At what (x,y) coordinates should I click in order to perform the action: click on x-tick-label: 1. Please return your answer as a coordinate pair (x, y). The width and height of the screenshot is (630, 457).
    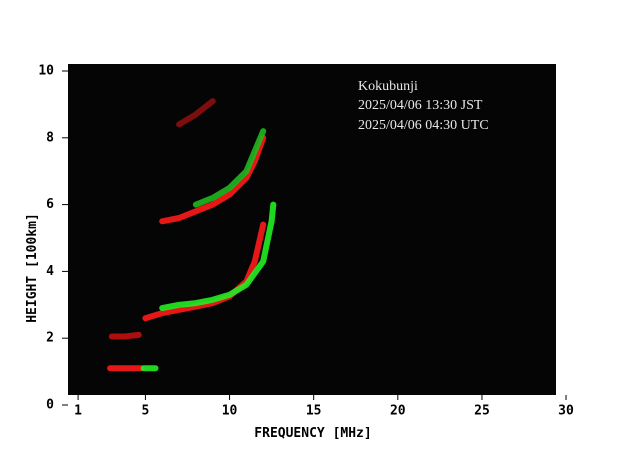
    Looking at the image, I should click on (78, 411).